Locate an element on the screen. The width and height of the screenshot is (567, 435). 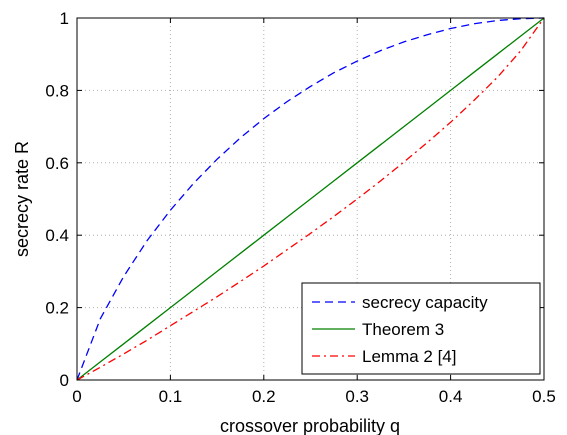
y-axis-label: secrecy rate R is located at coordinates (22, 199).